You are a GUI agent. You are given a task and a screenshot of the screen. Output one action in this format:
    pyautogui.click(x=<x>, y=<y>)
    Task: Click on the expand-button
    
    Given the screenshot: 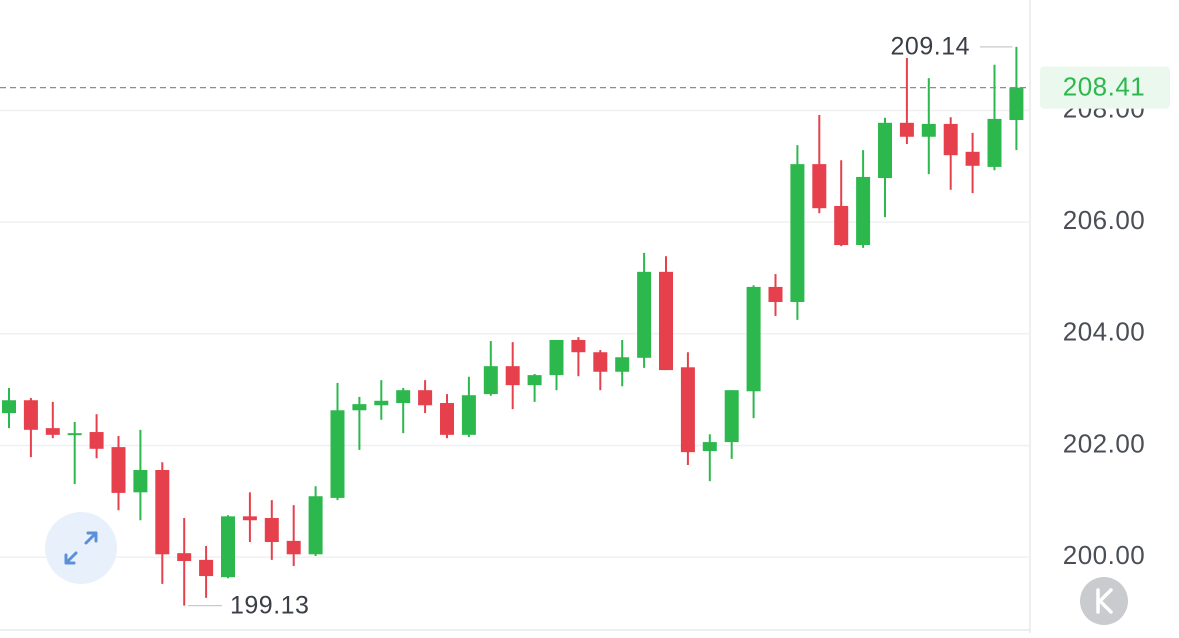 What is the action you would take?
    pyautogui.click(x=81, y=548)
    